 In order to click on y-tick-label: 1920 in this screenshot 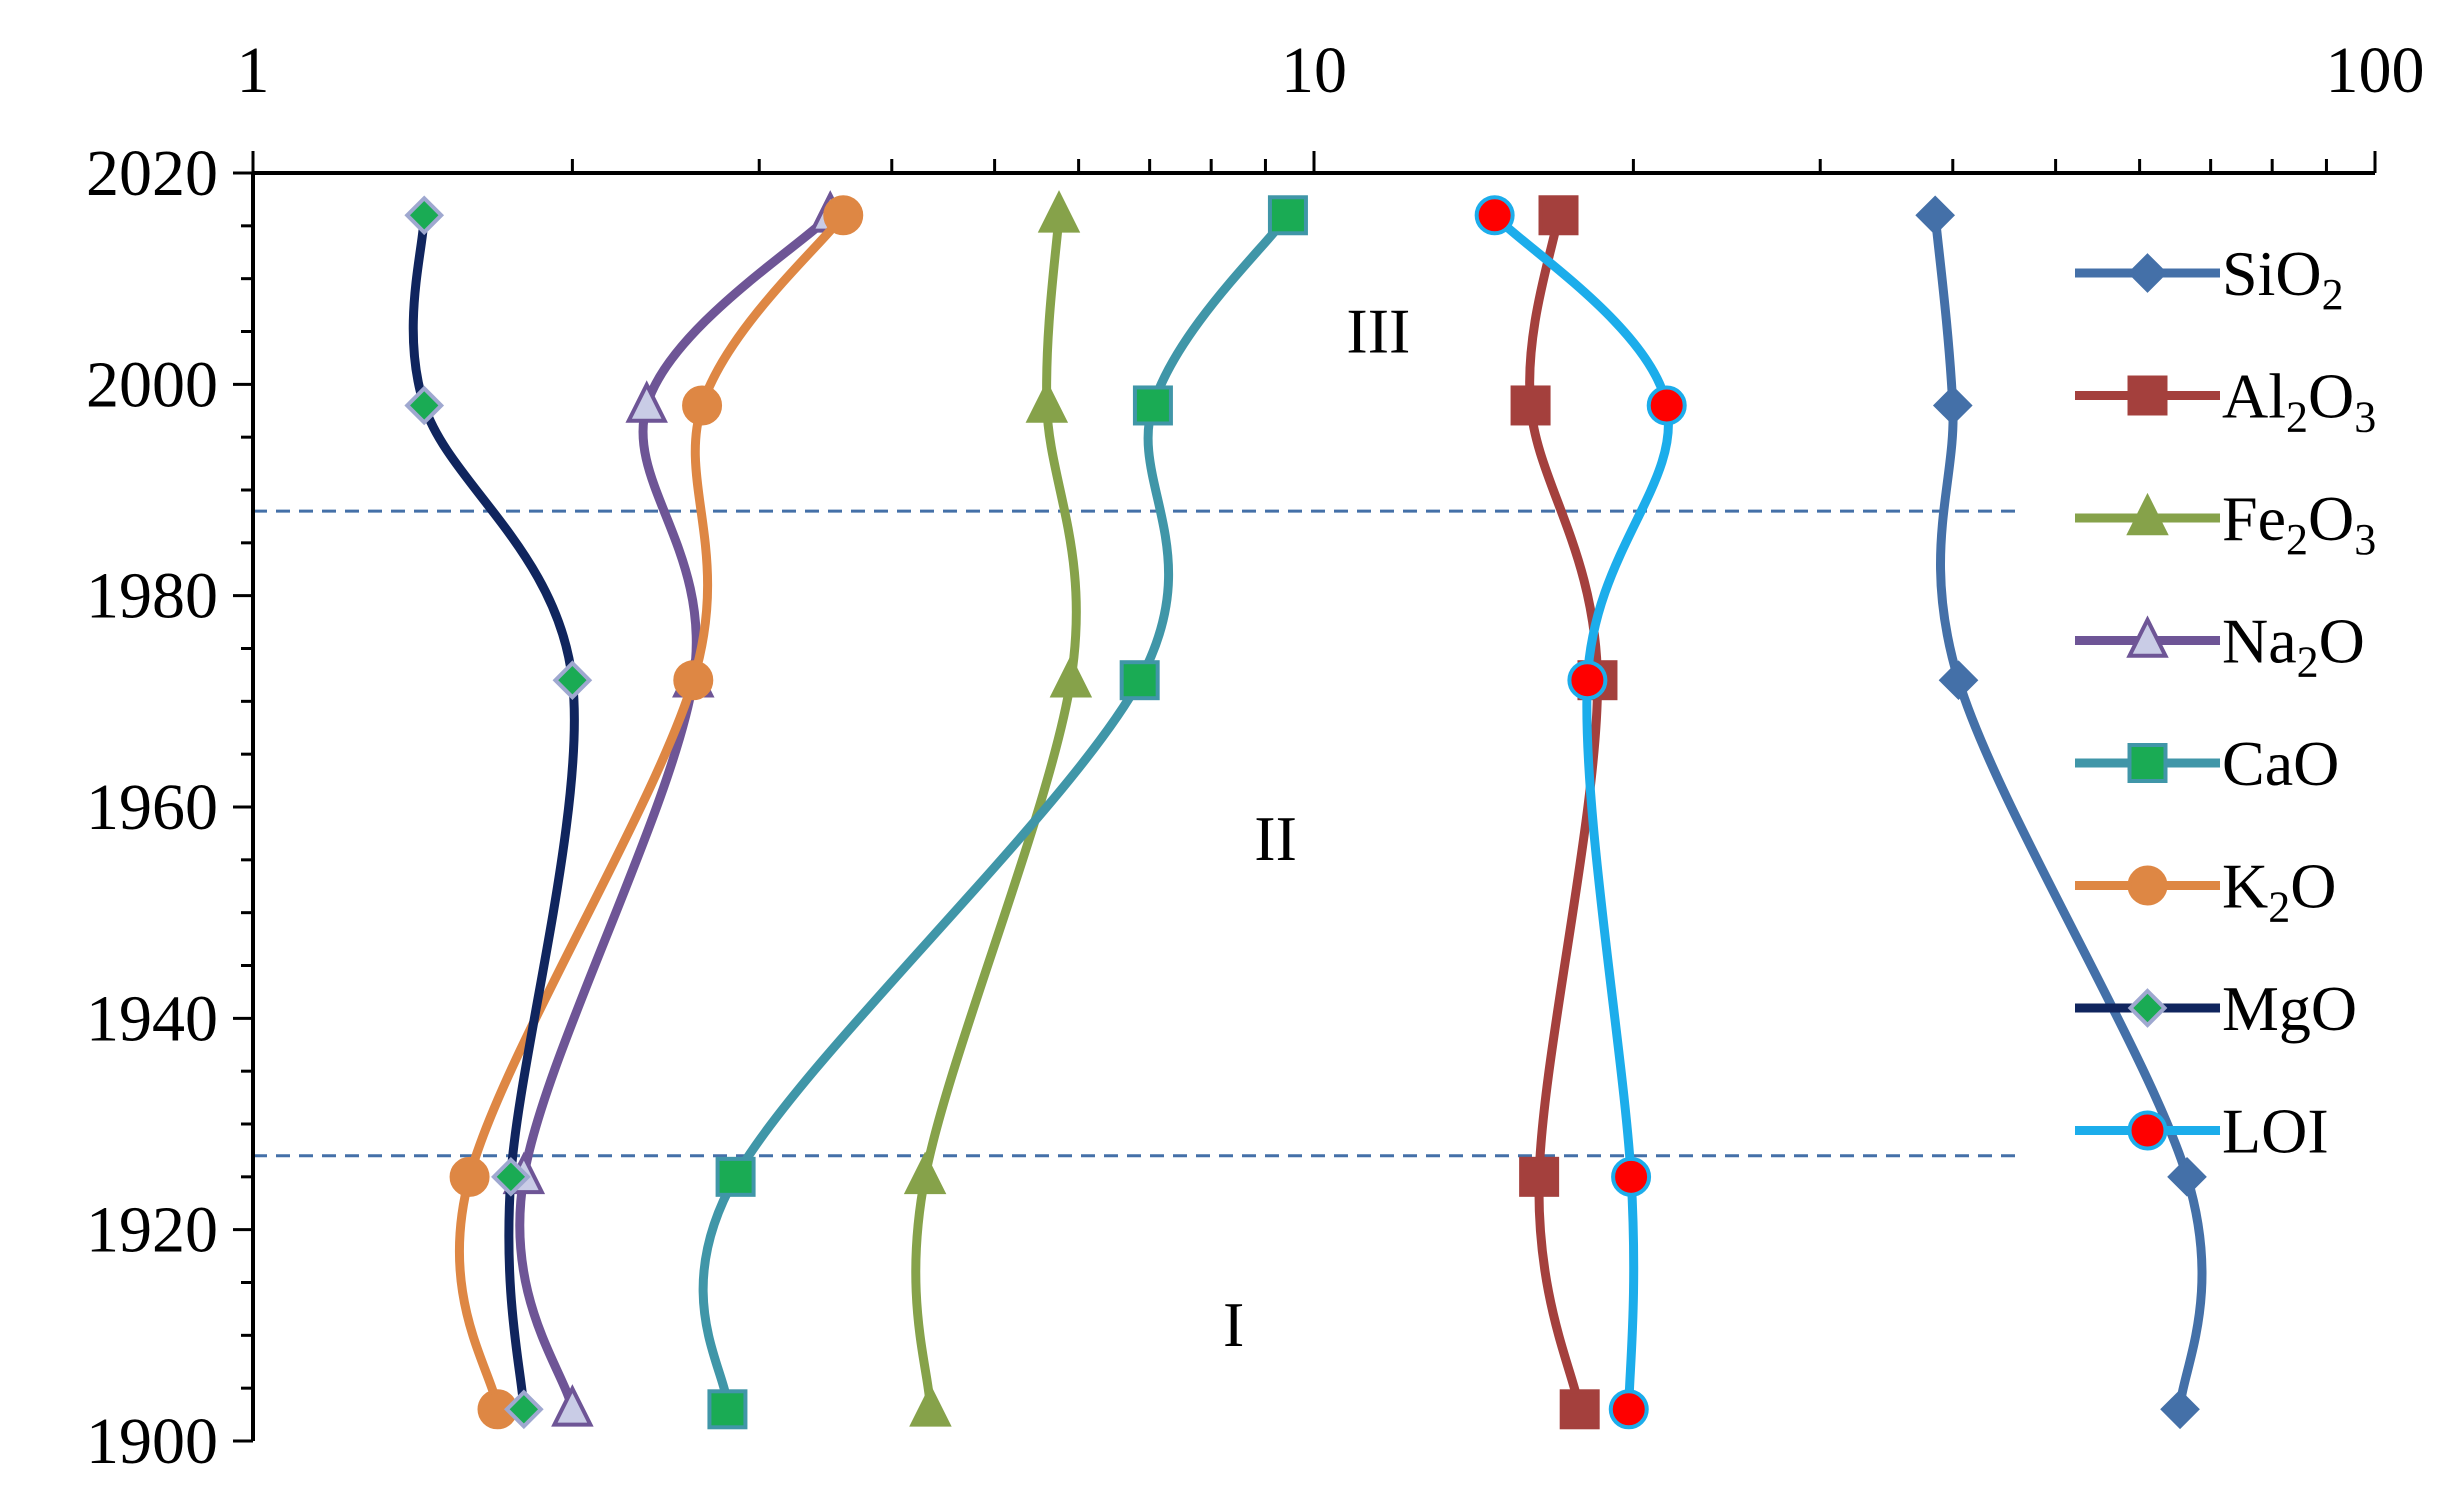, I will do `click(152, 1230)`.